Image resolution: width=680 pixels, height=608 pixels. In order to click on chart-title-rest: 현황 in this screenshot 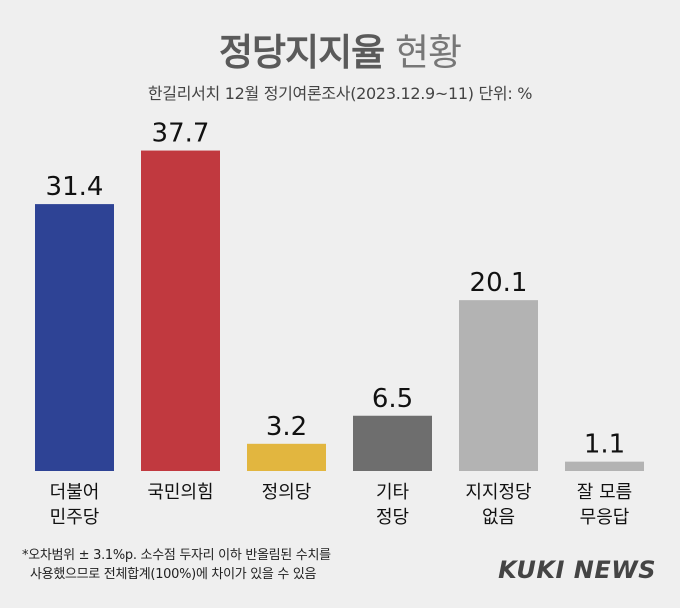, I will do `click(428, 52)`.